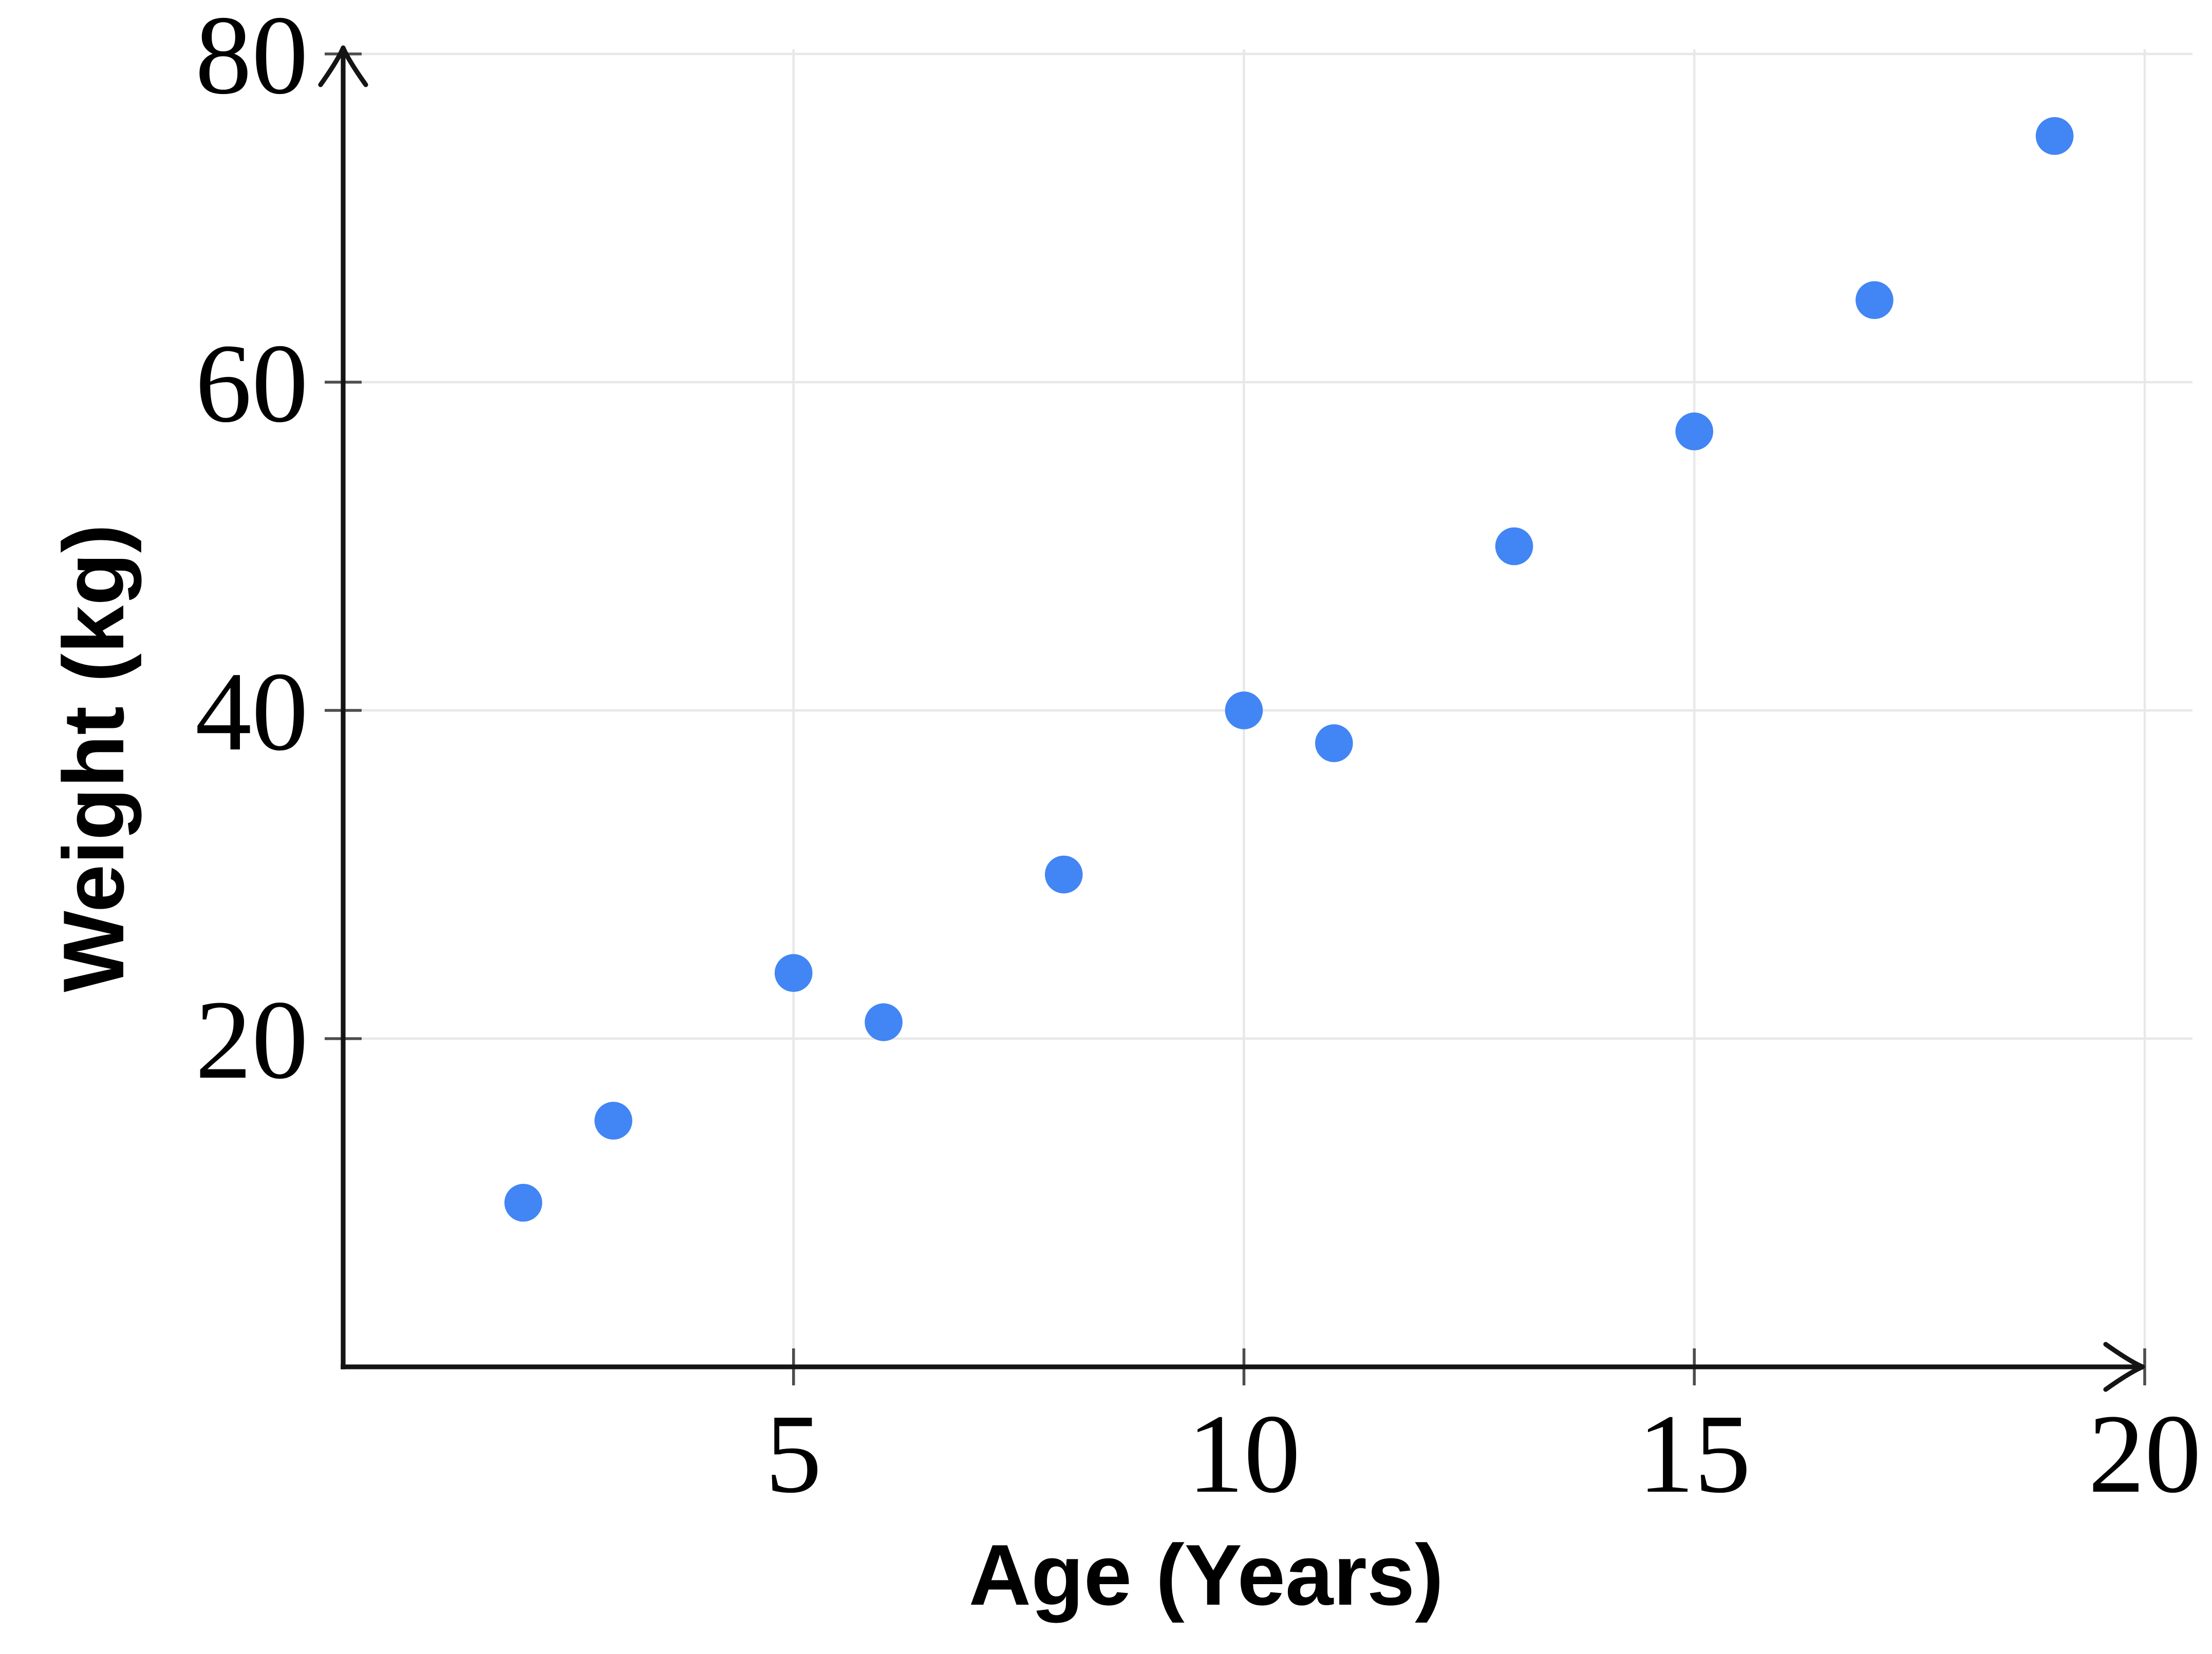  Describe the element at coordinates (93, 758) in the screenshot. I see `y-axis-title: Weight (kg)` at that location.